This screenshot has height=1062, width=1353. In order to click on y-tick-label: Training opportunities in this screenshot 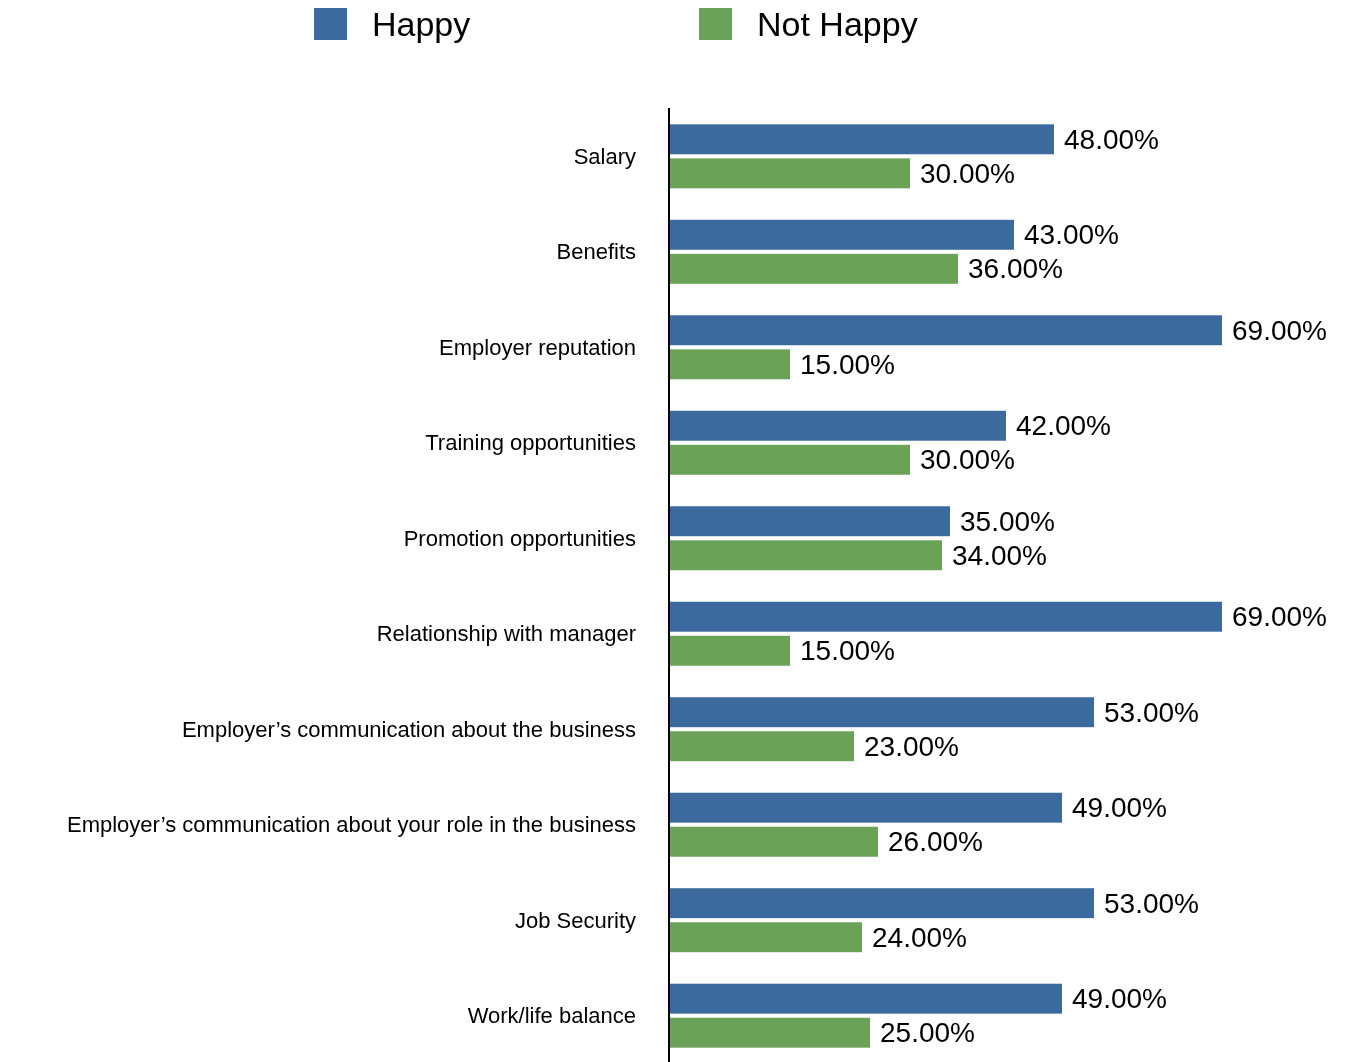, I will do `click(530, 443)`.